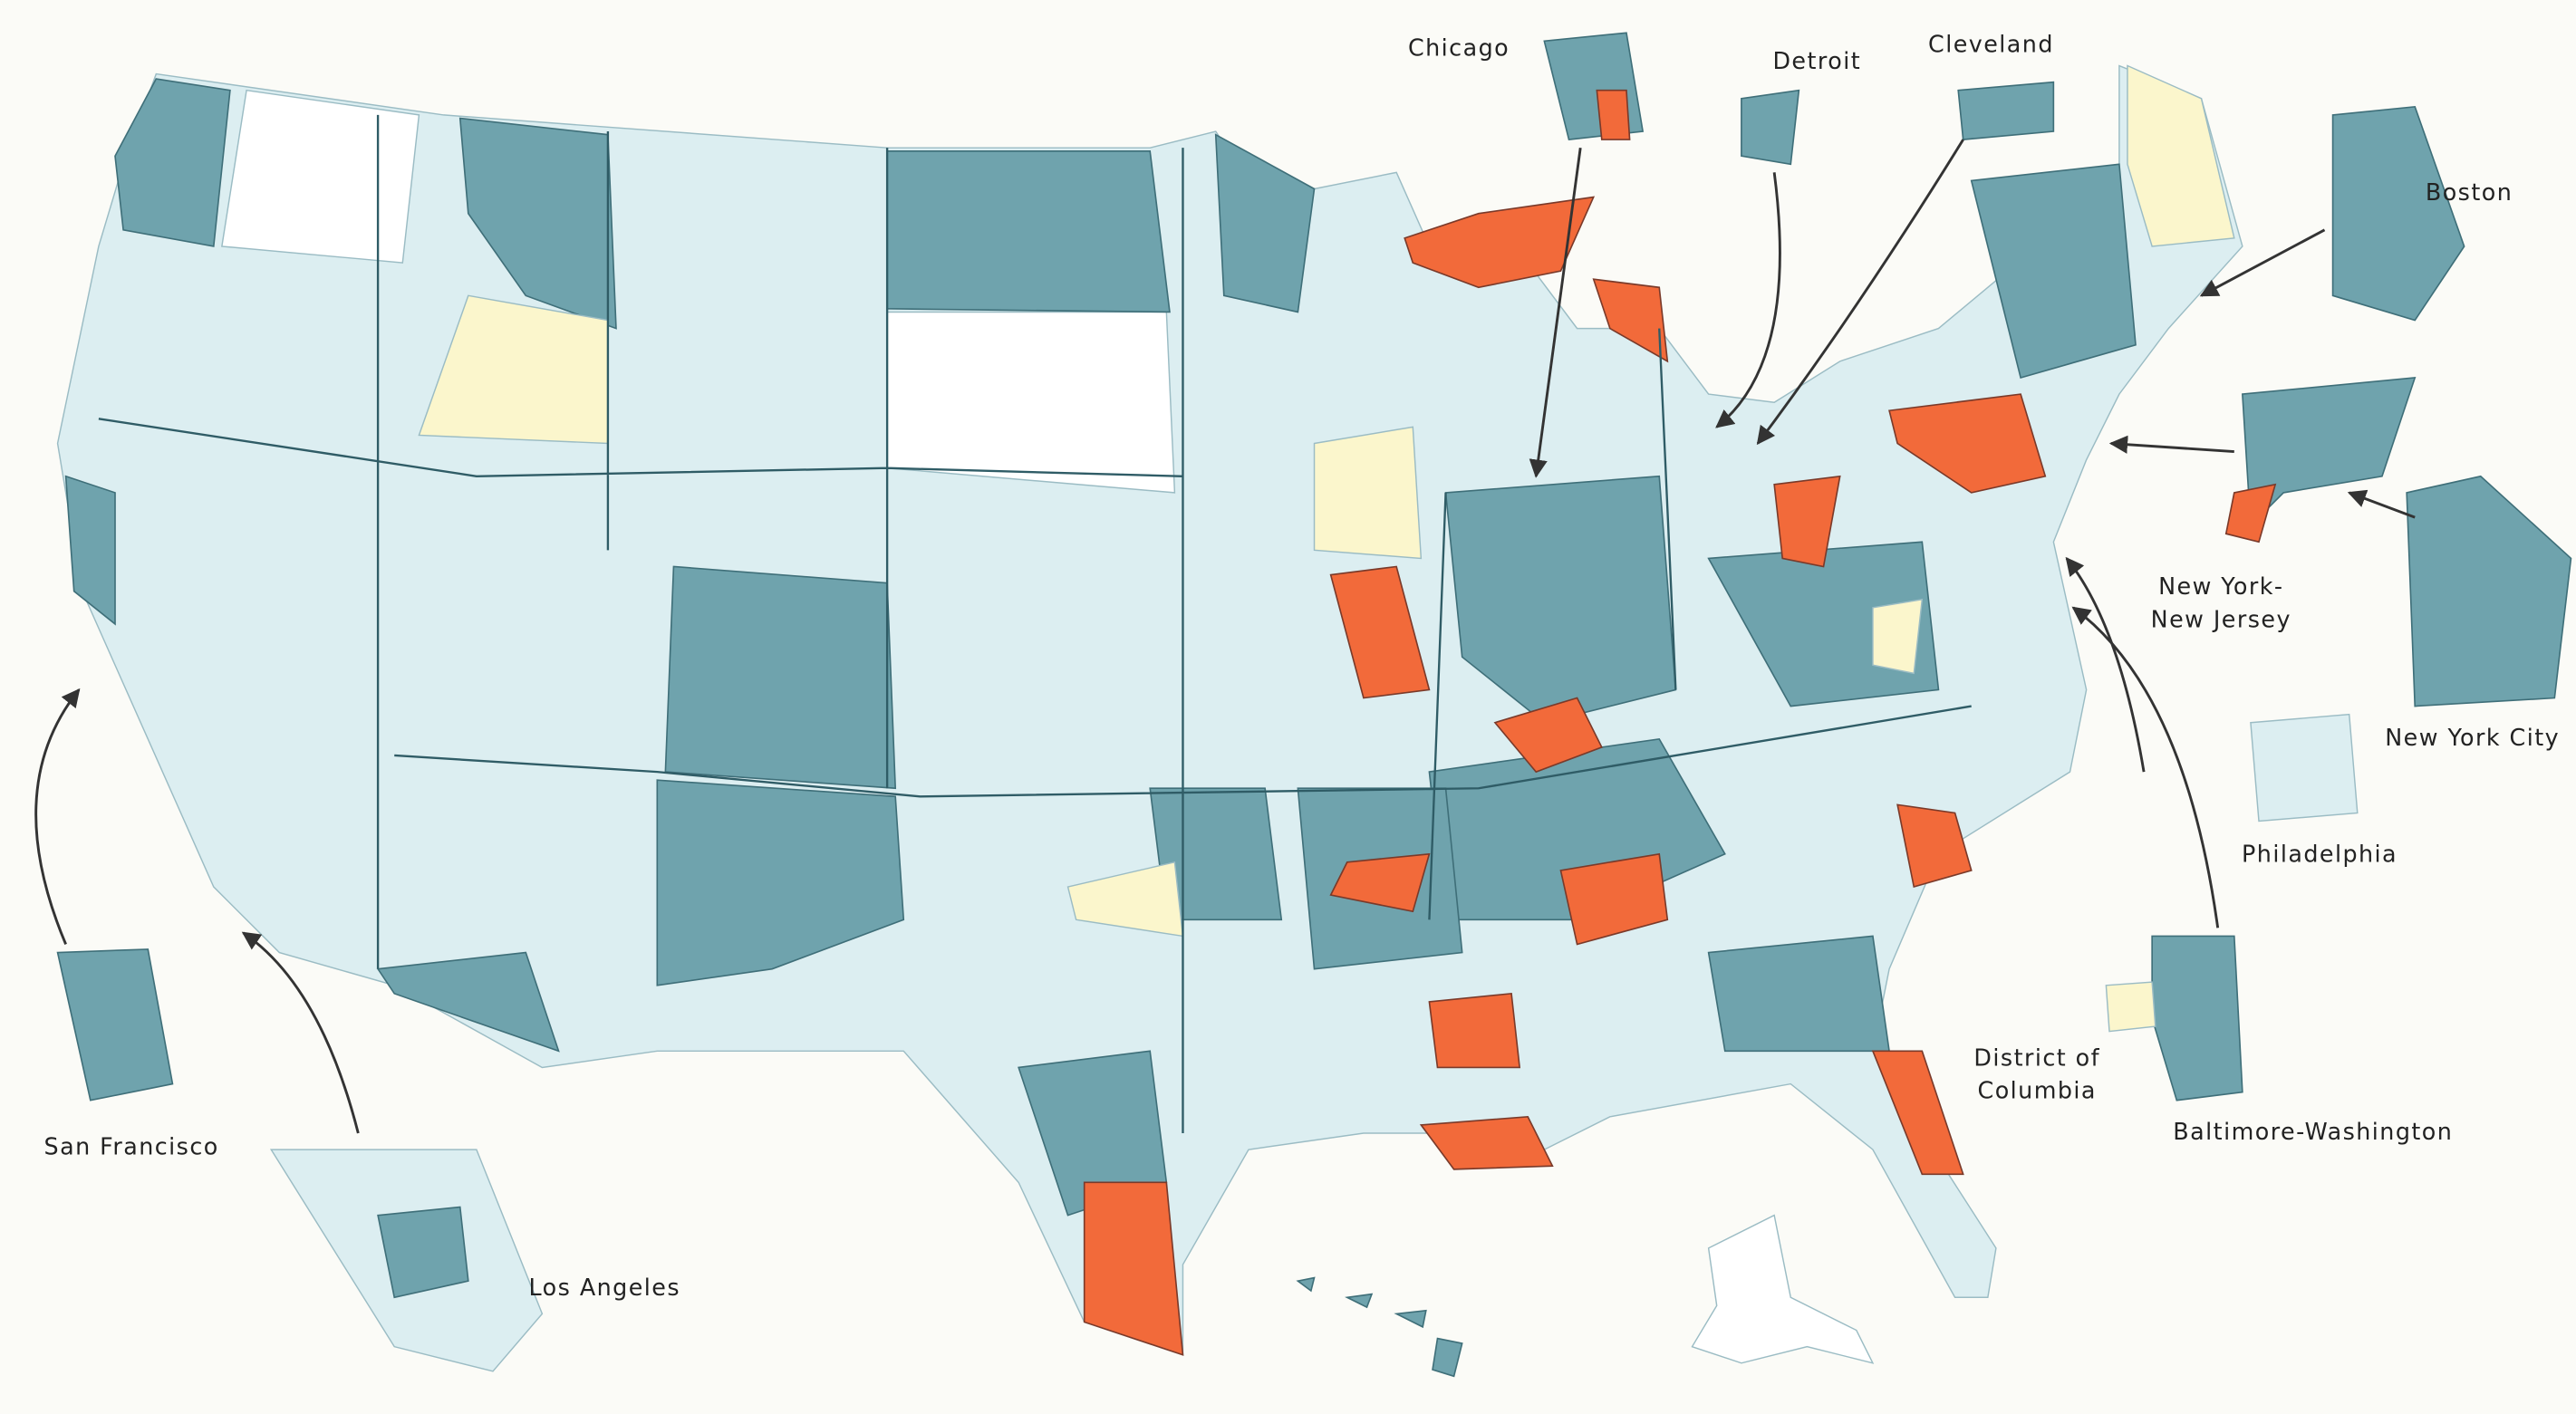 The width and height of the screenshot is (2576, 1414). What do you see at coordinates (1770, 127) in the screenshot?
I see `inset-detroit` at bounding box center [1770, 127].